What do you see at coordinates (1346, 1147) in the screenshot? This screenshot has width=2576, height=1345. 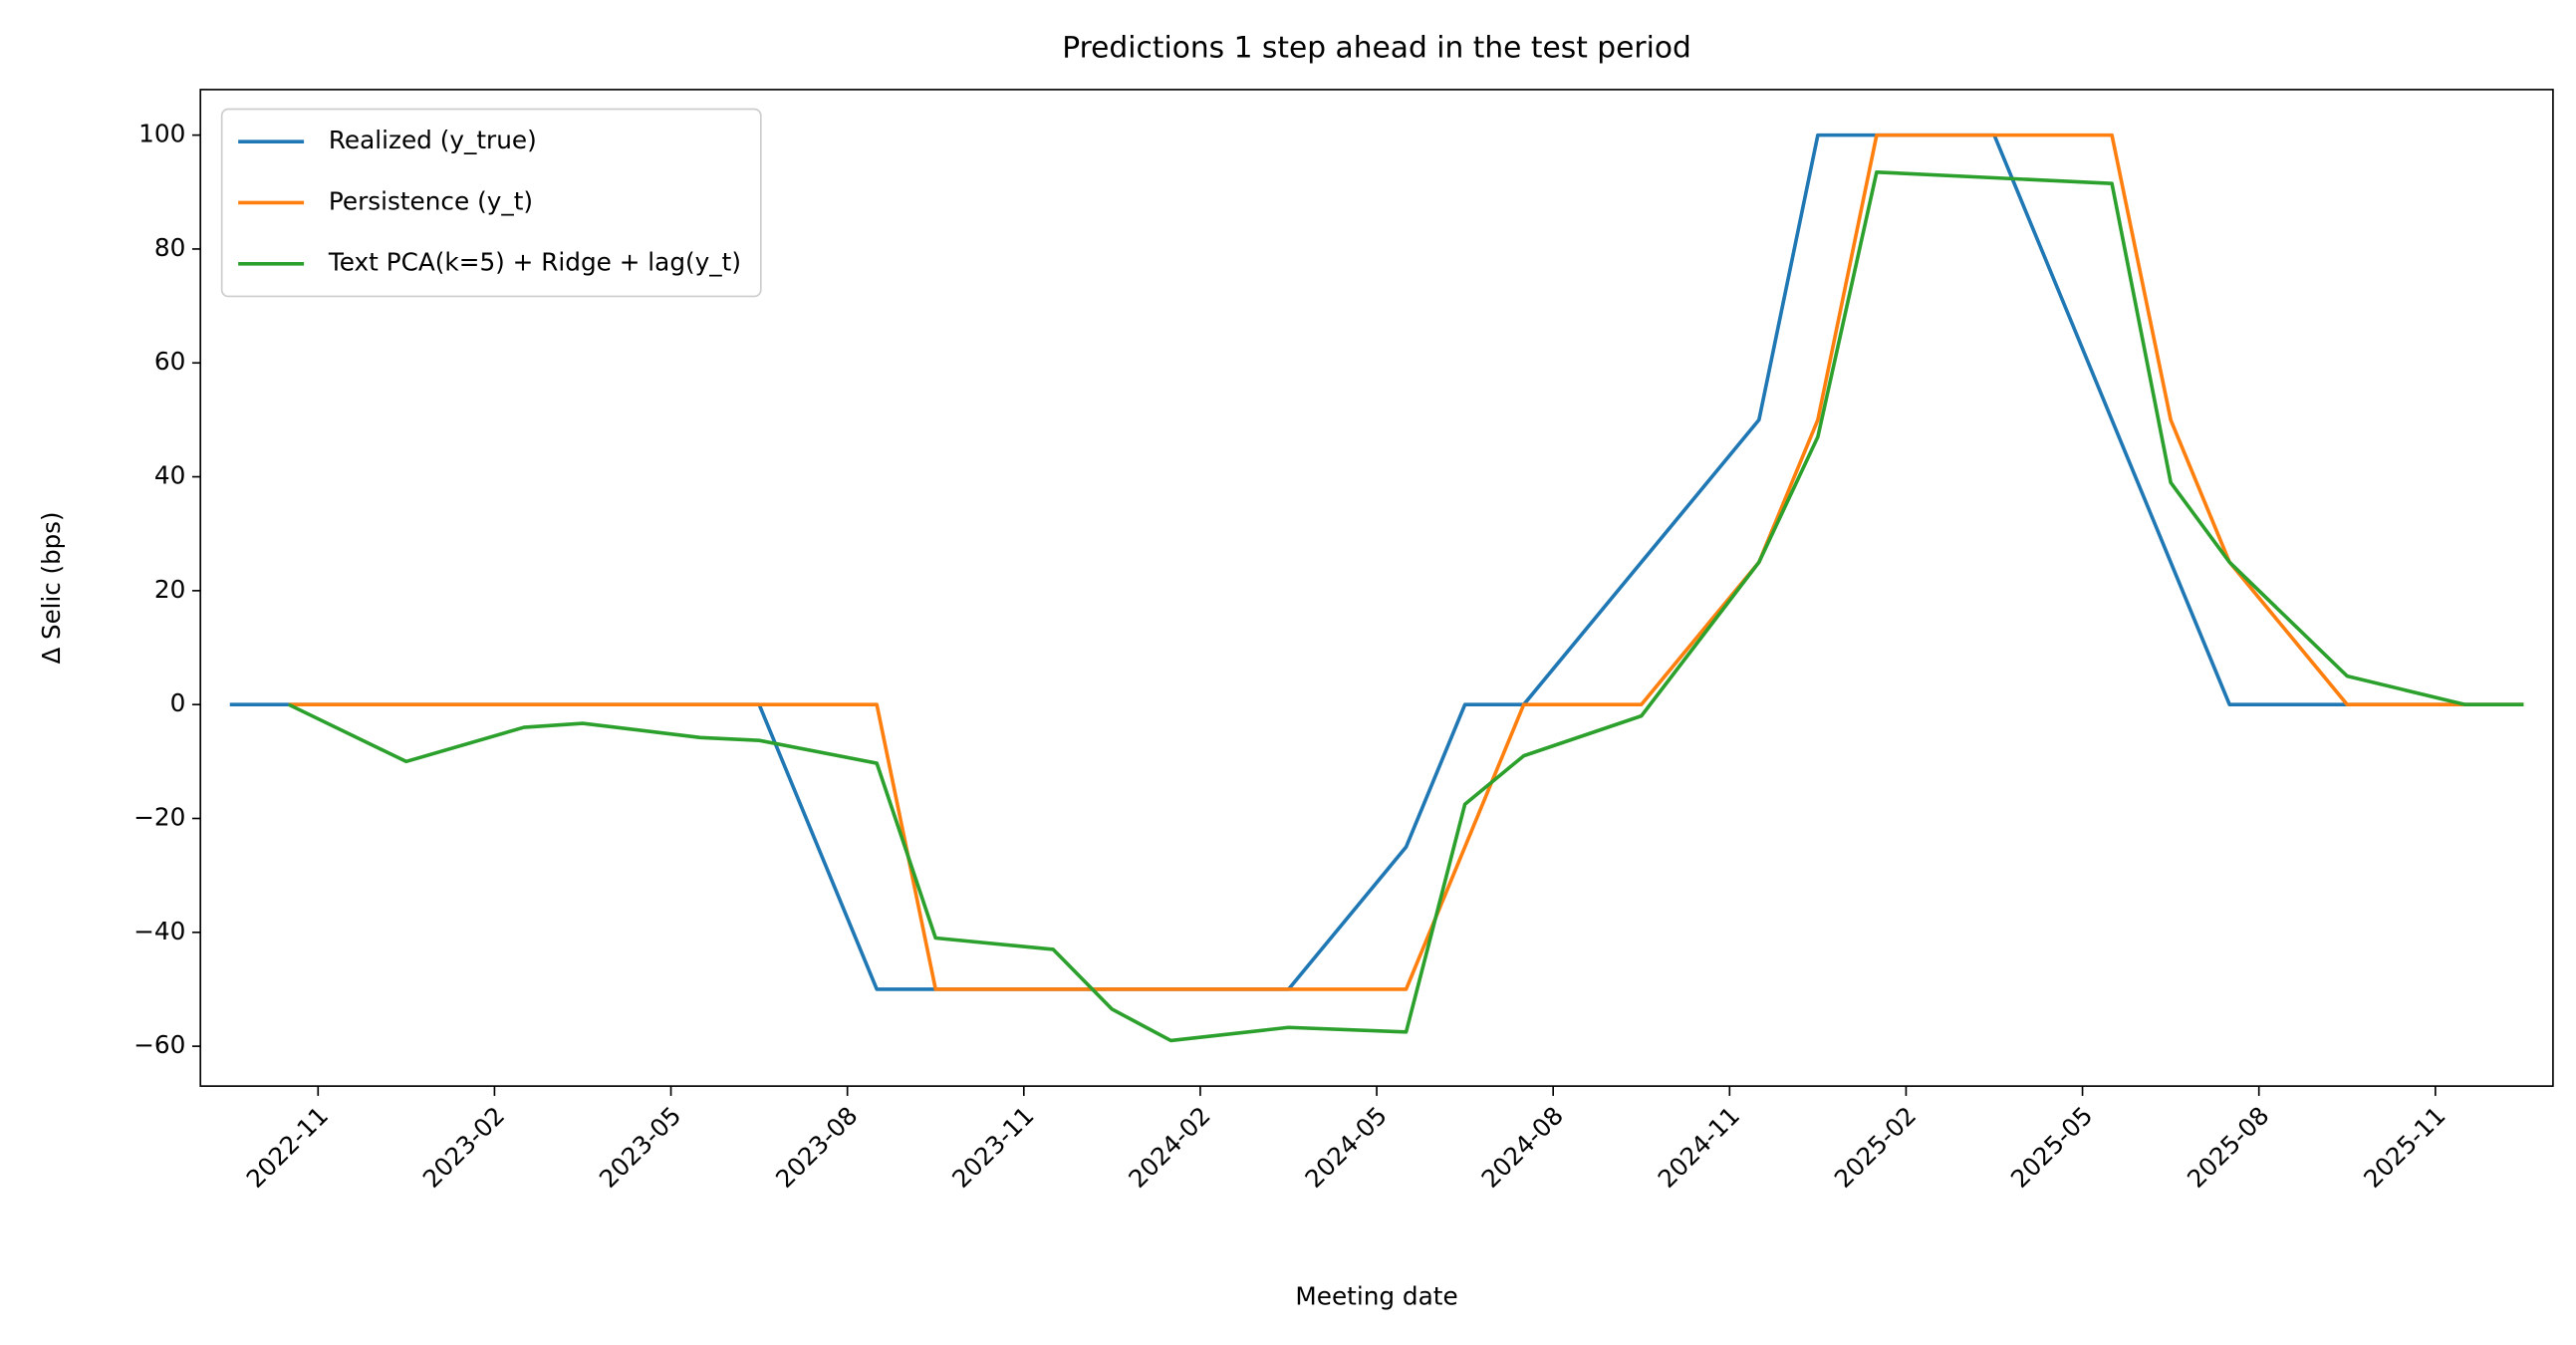 I see `x-tick-label: 2024-05` at bounding box center [1346, 1147].